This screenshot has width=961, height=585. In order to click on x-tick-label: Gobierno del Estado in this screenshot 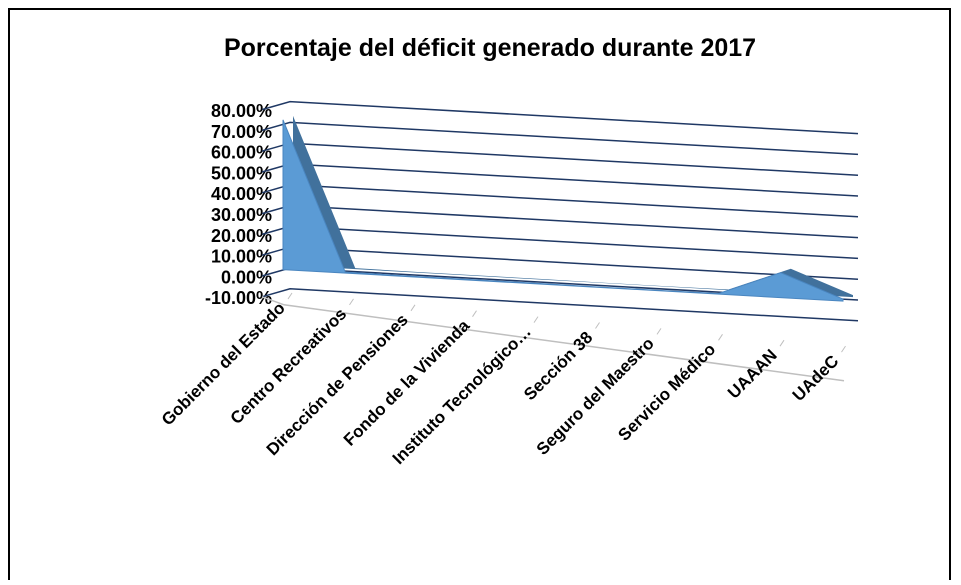, I will do `click(223, 363)`.